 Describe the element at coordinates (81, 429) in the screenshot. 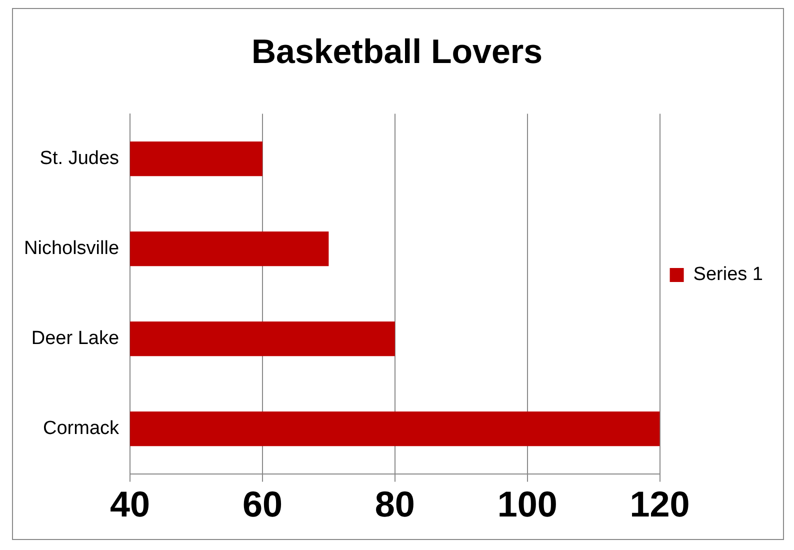

I see `y-tick-label: Cormack` at that location.